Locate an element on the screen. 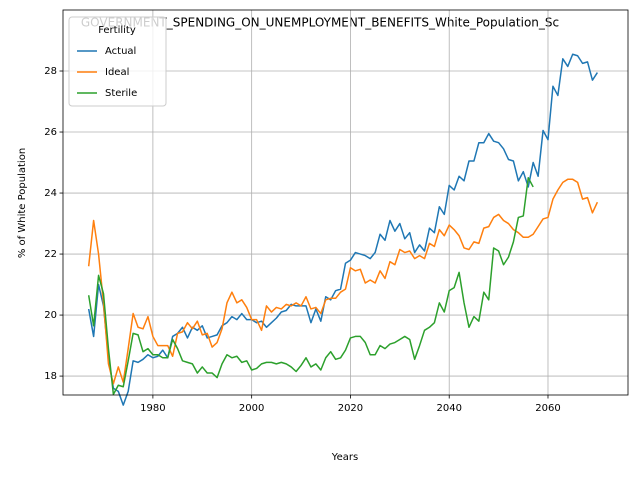  y-tick-label: 18 is located at coordinates (50, 376).